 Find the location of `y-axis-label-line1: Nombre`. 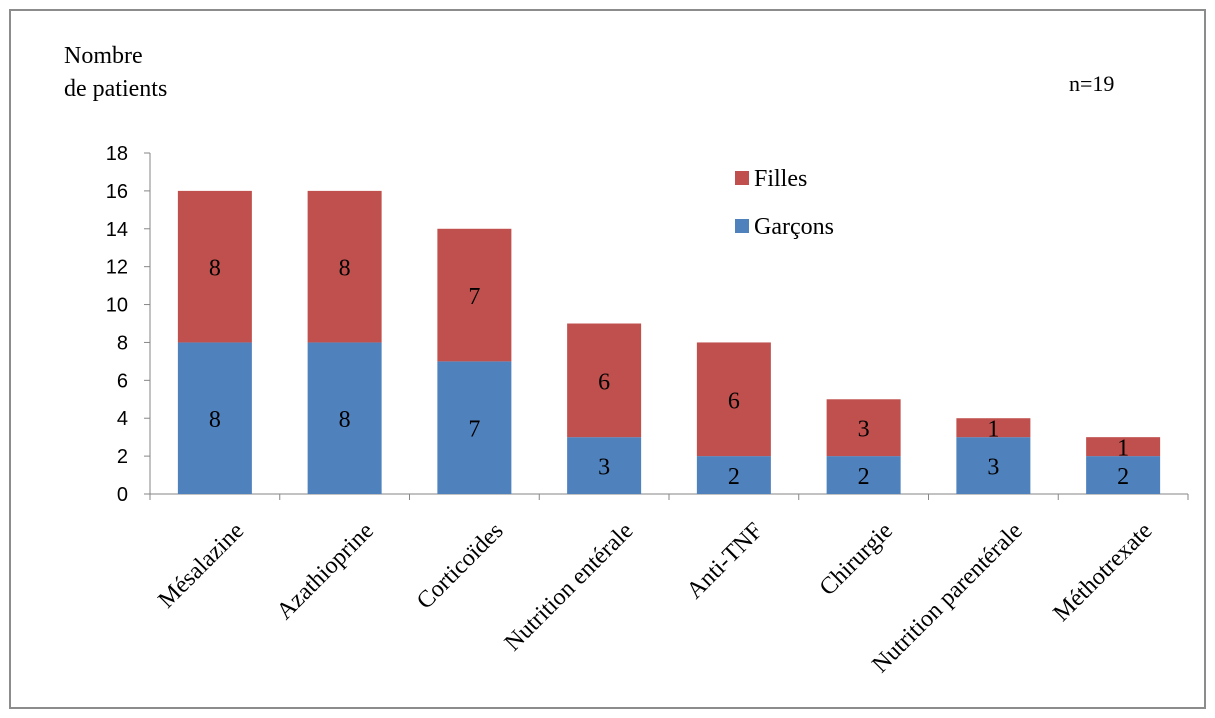

y-axis-label-line1: Nombre is located at coordinates (103, 56).